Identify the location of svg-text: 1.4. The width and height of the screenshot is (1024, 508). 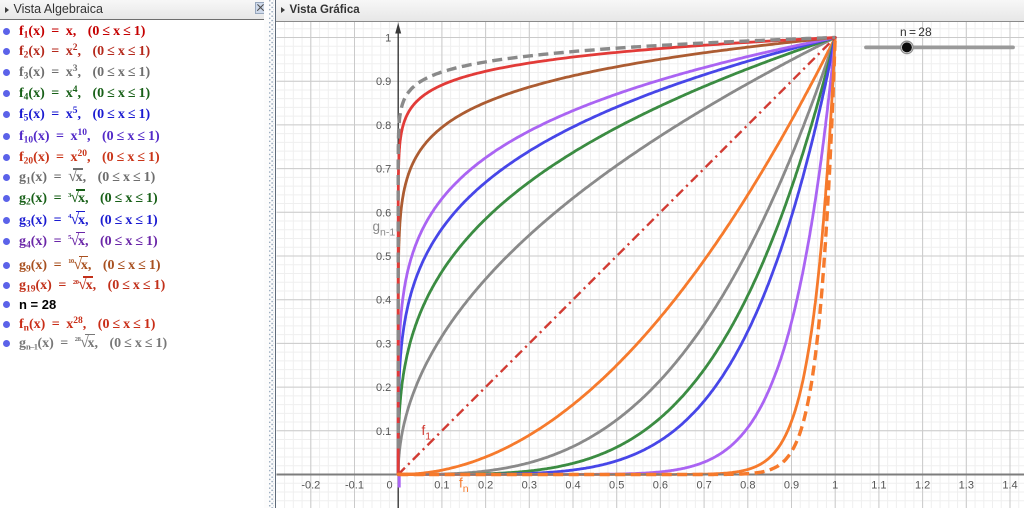
(1009, 486).